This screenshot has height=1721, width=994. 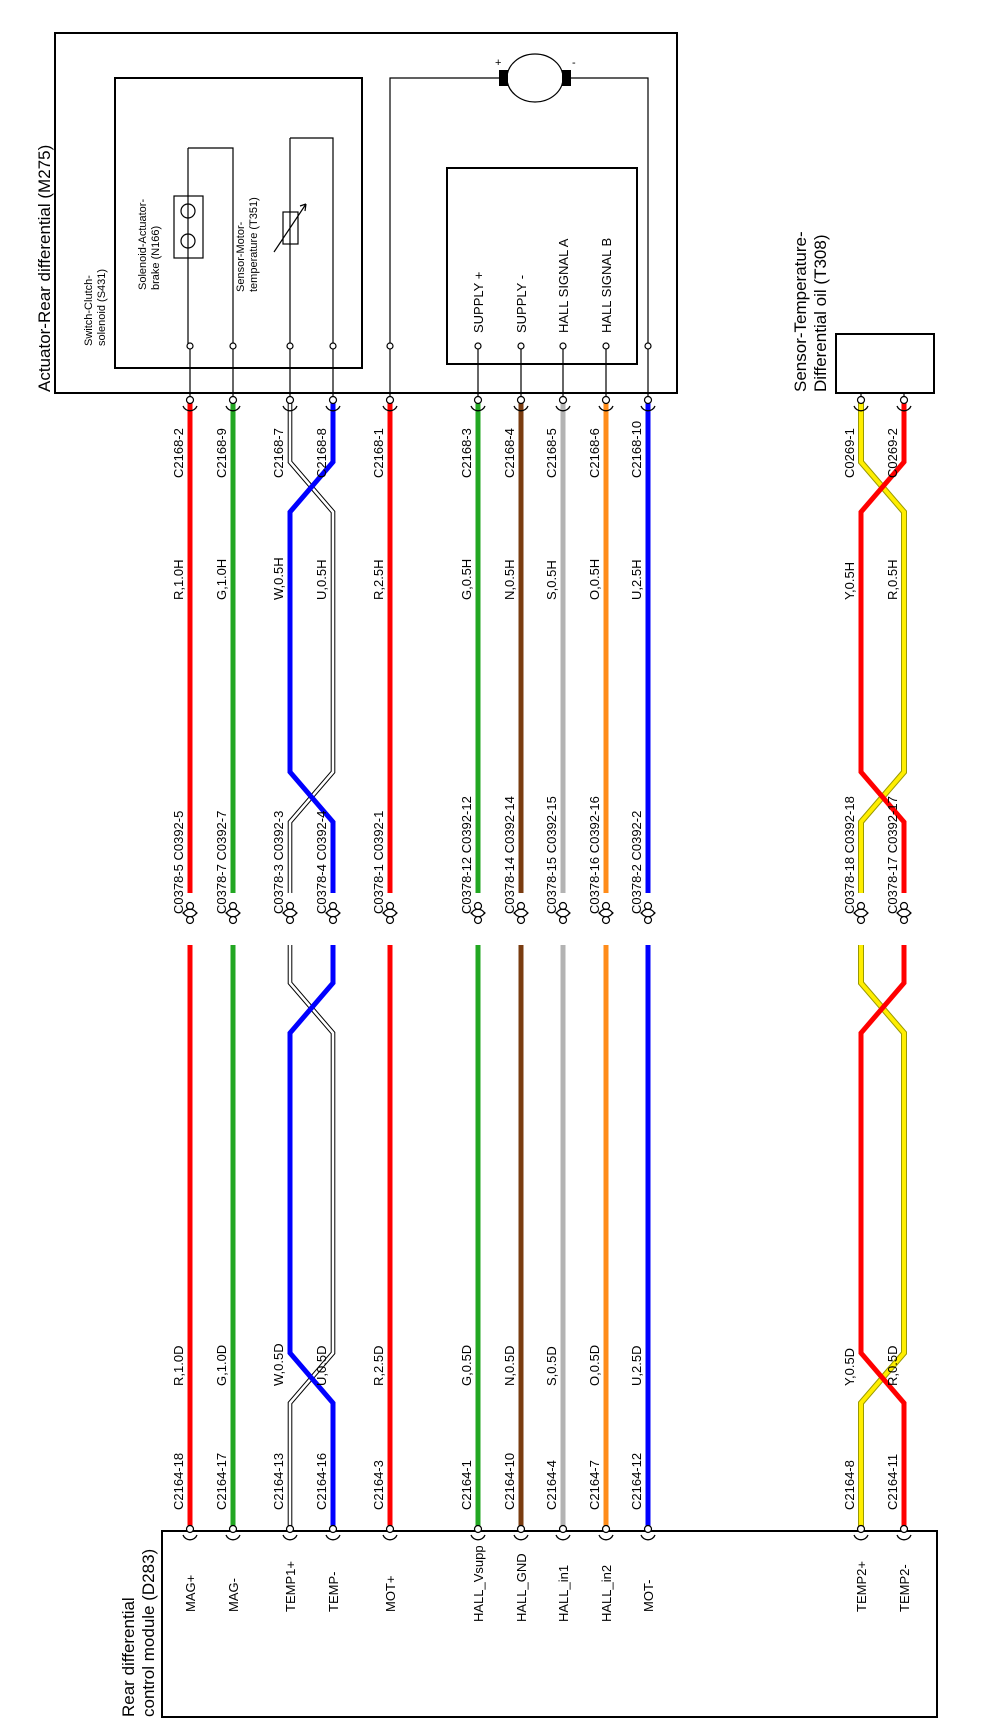 I want to click on thermistor-symbol, so click(x=290, y=228).